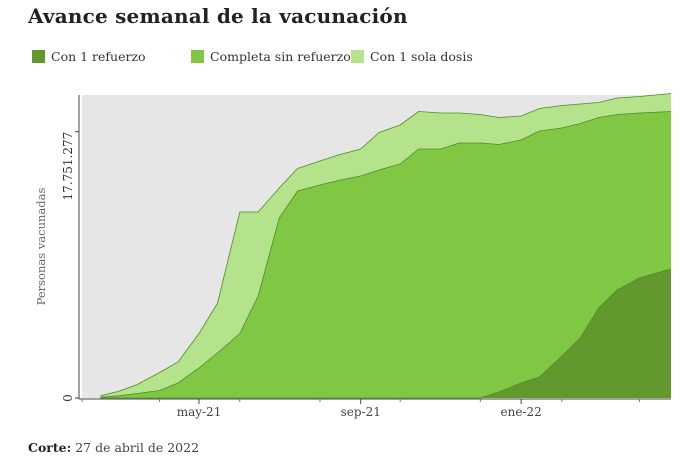 Image resolution: width=698 pixels, height=461 pixels. What do you see at coordinates (98, 56) in the screenshot?
I see `legend-label: Con 1 refuerzo` at bounding box center [98, 56].